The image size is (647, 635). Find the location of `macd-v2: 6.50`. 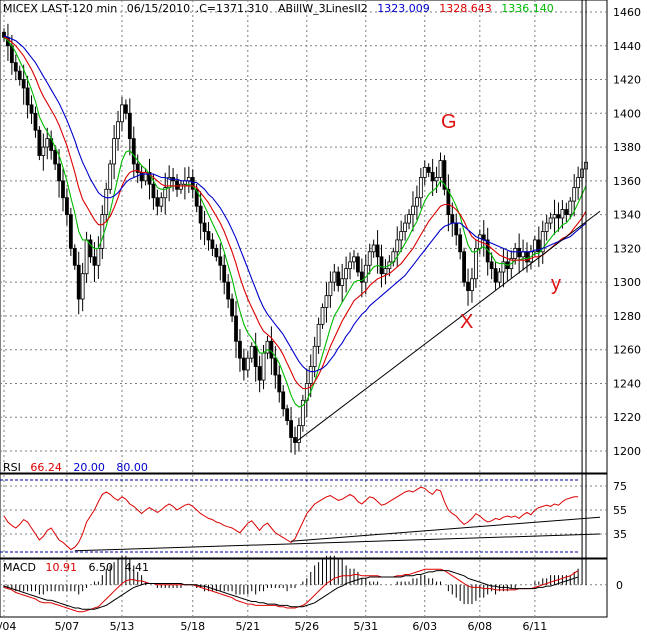

macd-v2: 6.50 is located at coordinates (100, 567).